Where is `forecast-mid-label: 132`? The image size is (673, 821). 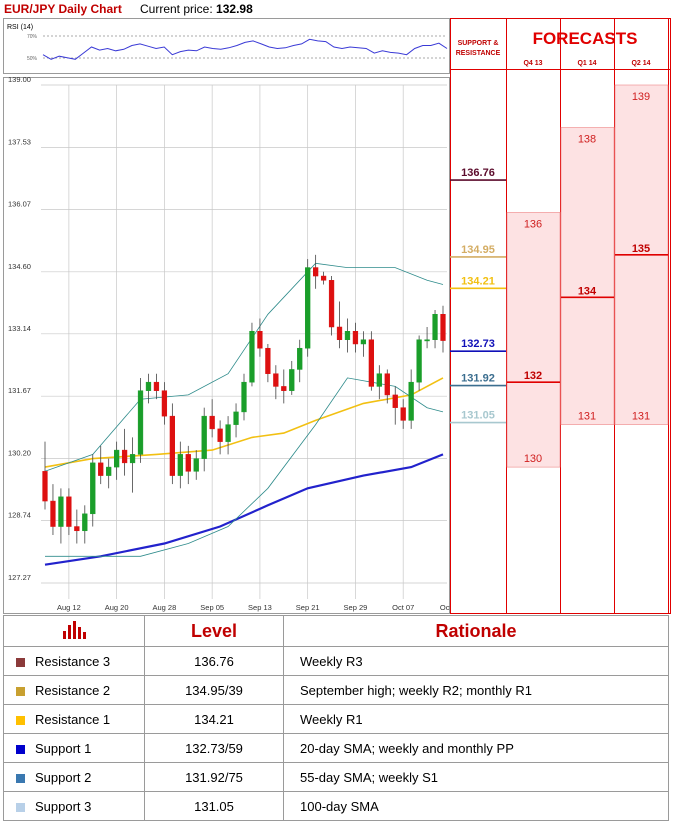
forecast-mid-label: 132 is located at coordinates (533, 376).